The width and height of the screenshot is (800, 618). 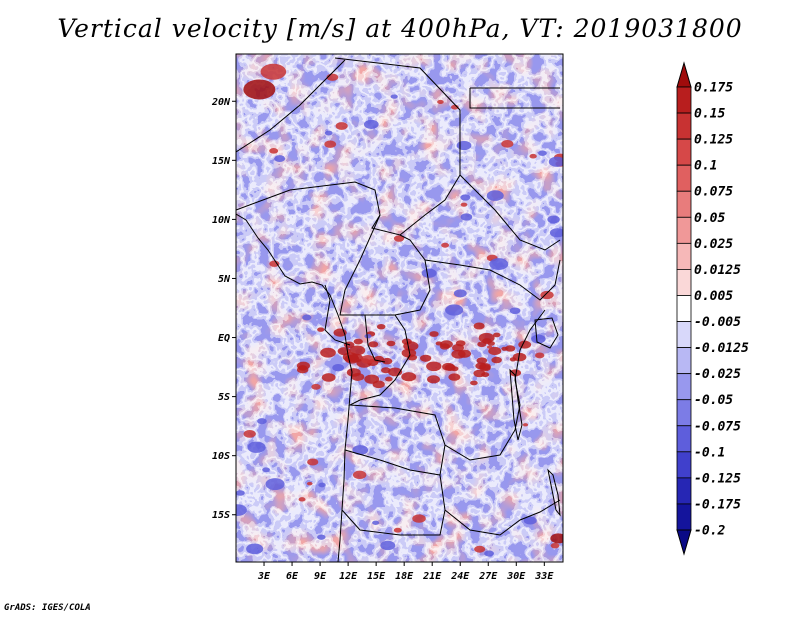 What do you see at coordinates (47, 608) in the screenshot?
I see `footer-credit: GrADS: IGES/COLA` at bounding box center [47, 608].